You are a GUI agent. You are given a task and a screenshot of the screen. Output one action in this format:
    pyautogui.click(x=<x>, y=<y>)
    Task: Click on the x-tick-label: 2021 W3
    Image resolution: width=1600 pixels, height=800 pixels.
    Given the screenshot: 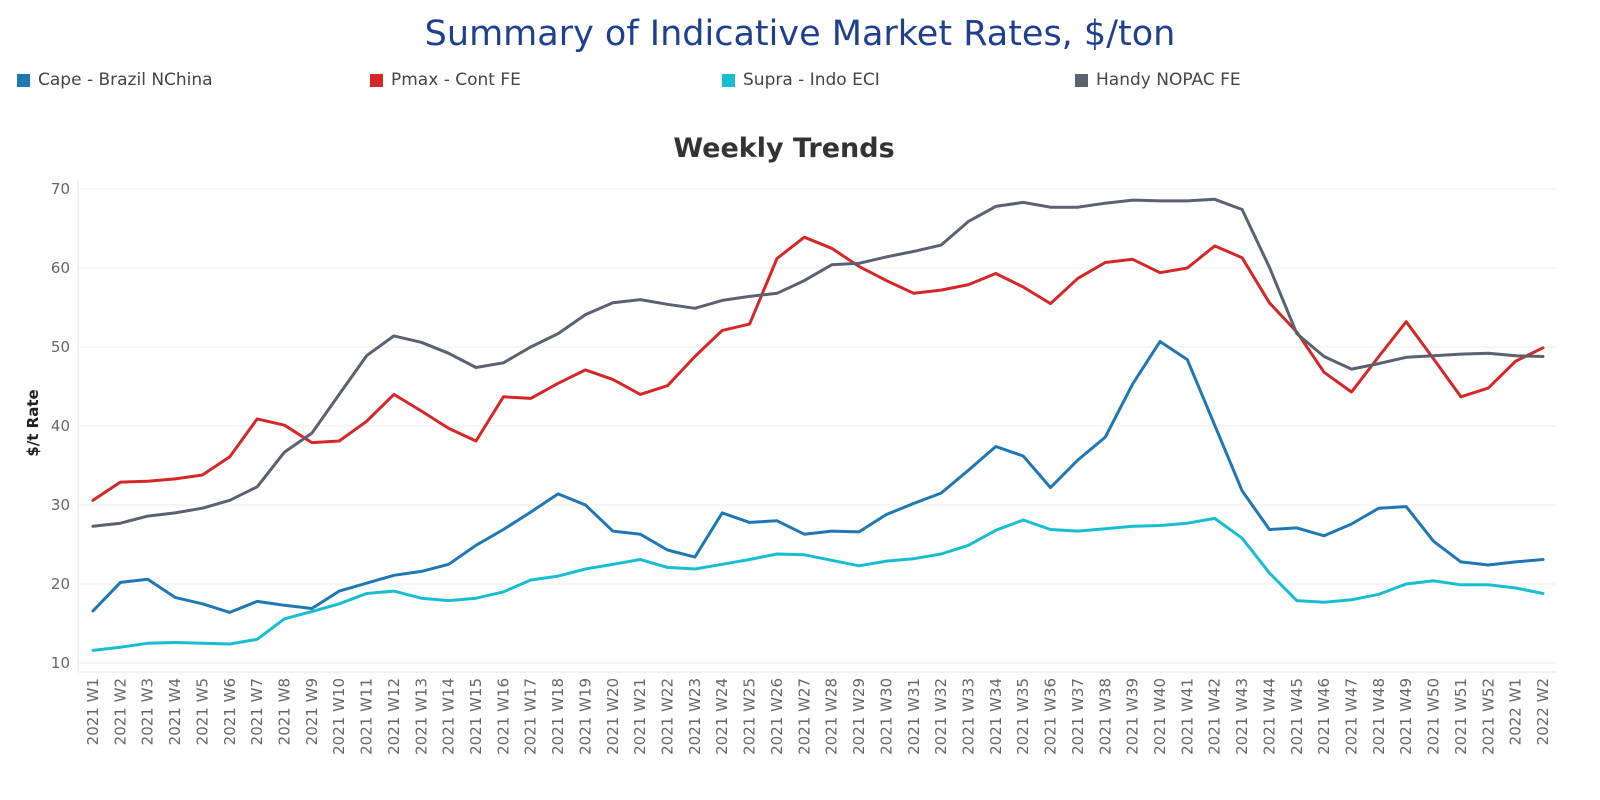 What is the action you would take?
    pyautogui.click(x=148, y=711)
    